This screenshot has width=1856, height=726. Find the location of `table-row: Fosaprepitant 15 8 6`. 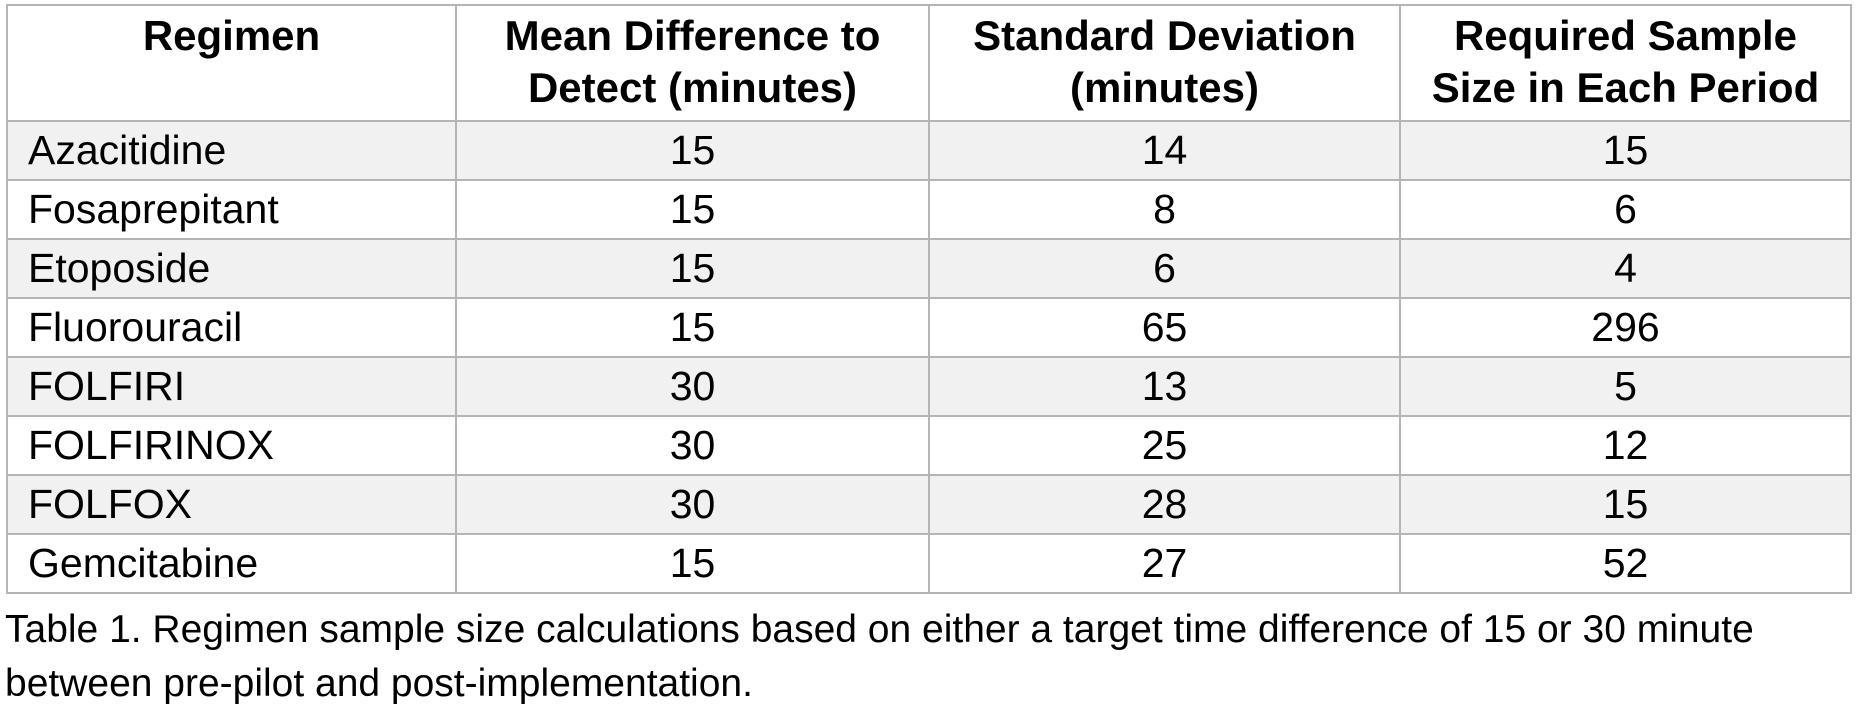

table-row: Fosaprepitant 15 8 6 is located at coordinates (929, 209).